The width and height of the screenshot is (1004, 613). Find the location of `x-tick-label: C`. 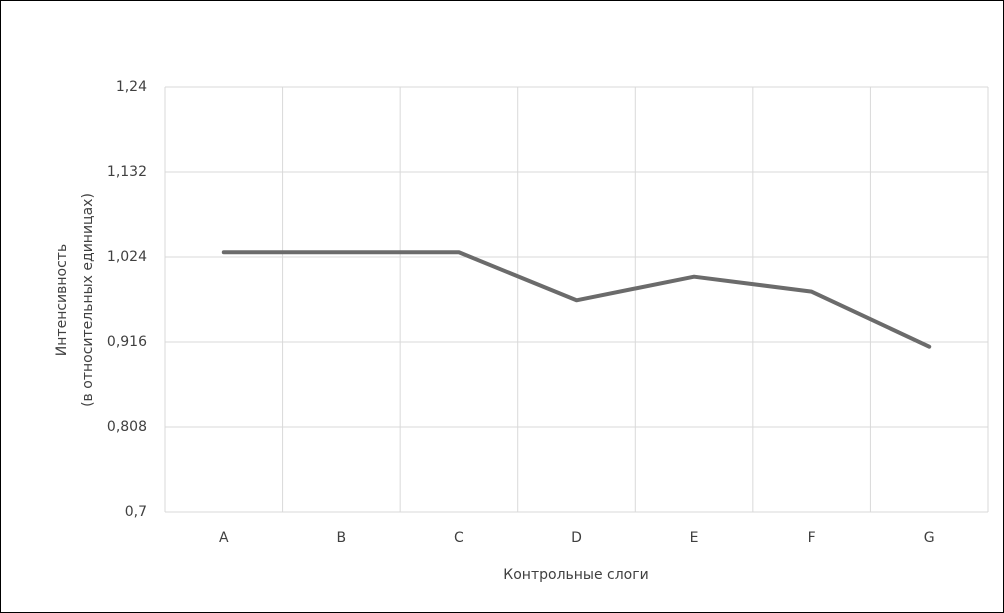

x-tick-label: C is located at coordinates (459, 538).